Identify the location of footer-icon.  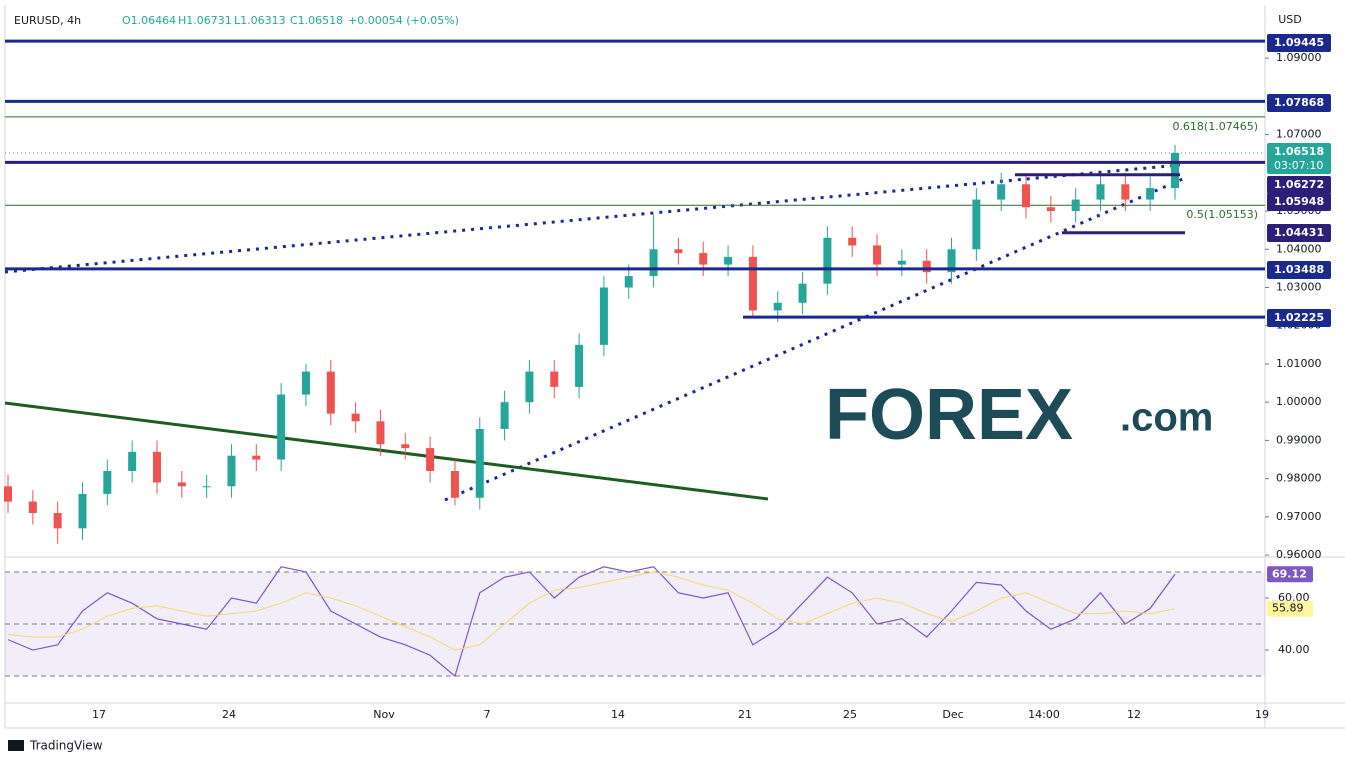
(16, 745).